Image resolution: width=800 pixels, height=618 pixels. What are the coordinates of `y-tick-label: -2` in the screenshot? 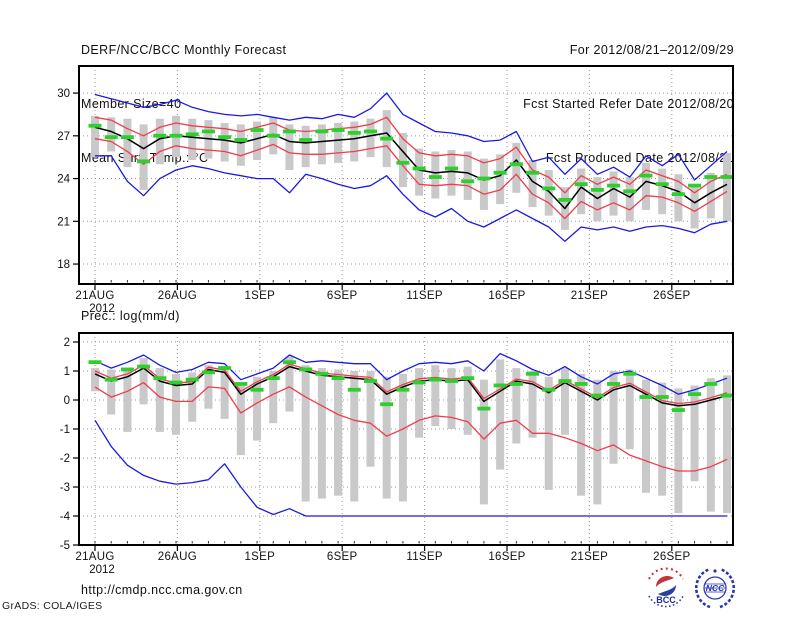 It's located at (65, 459).